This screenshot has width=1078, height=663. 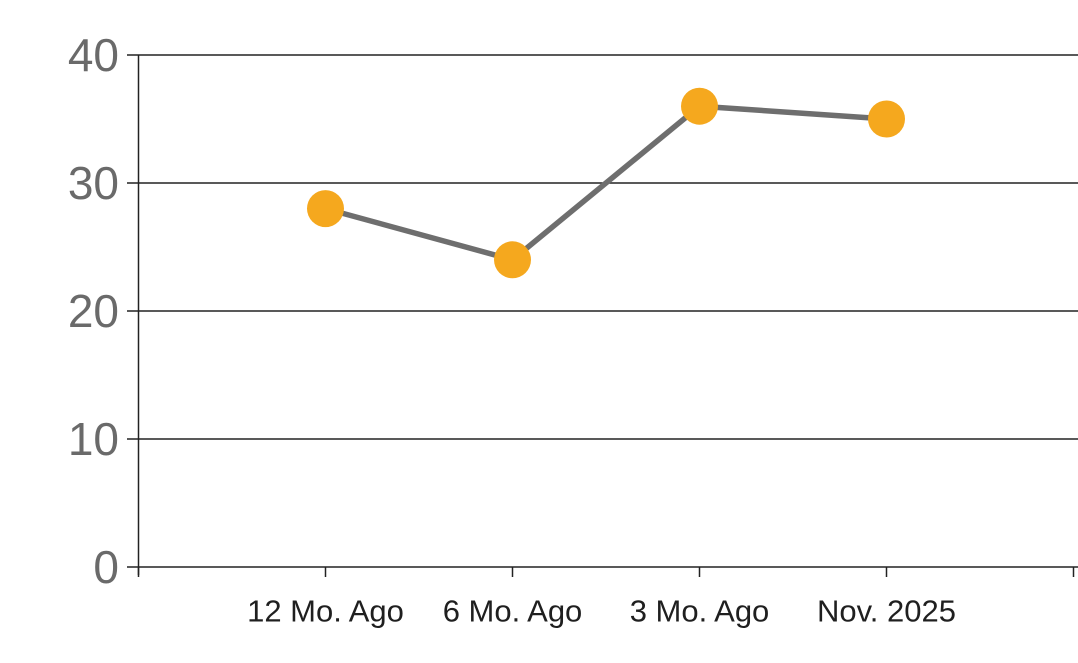 I want to click on y-axis-tick-label: 20, so click(x=93, y=311).